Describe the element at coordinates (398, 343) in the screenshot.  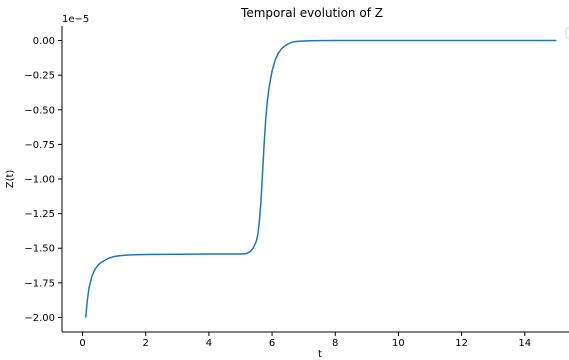
I see `x-tick-label: 10` at that location.